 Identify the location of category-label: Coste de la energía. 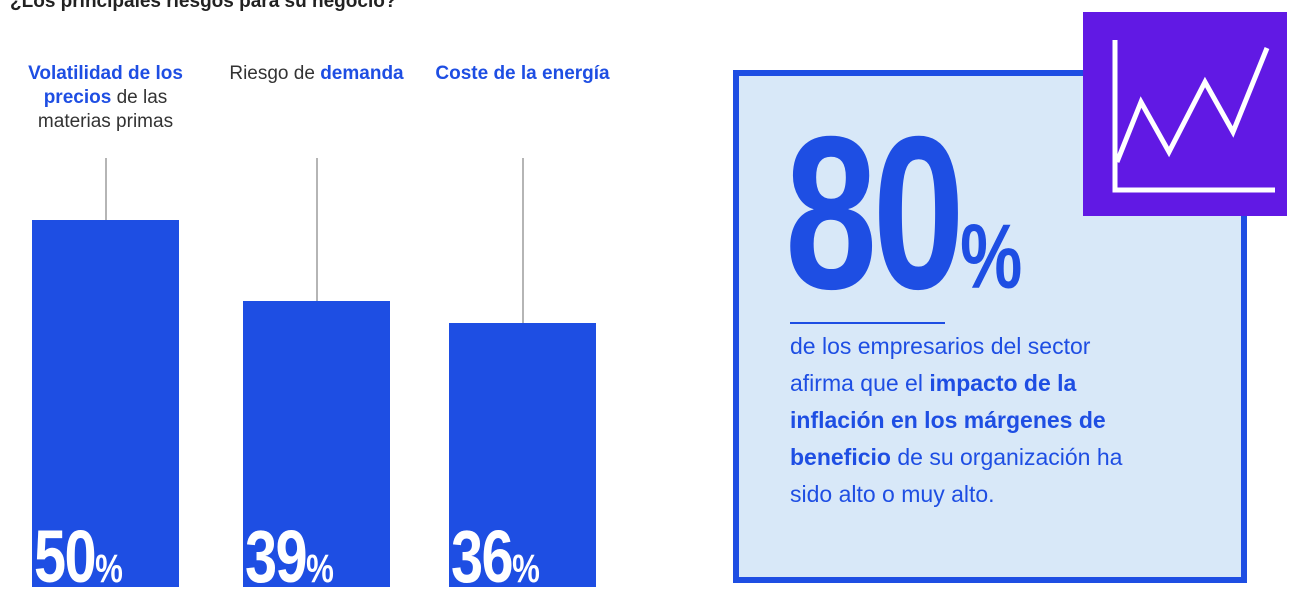
(523, 74).